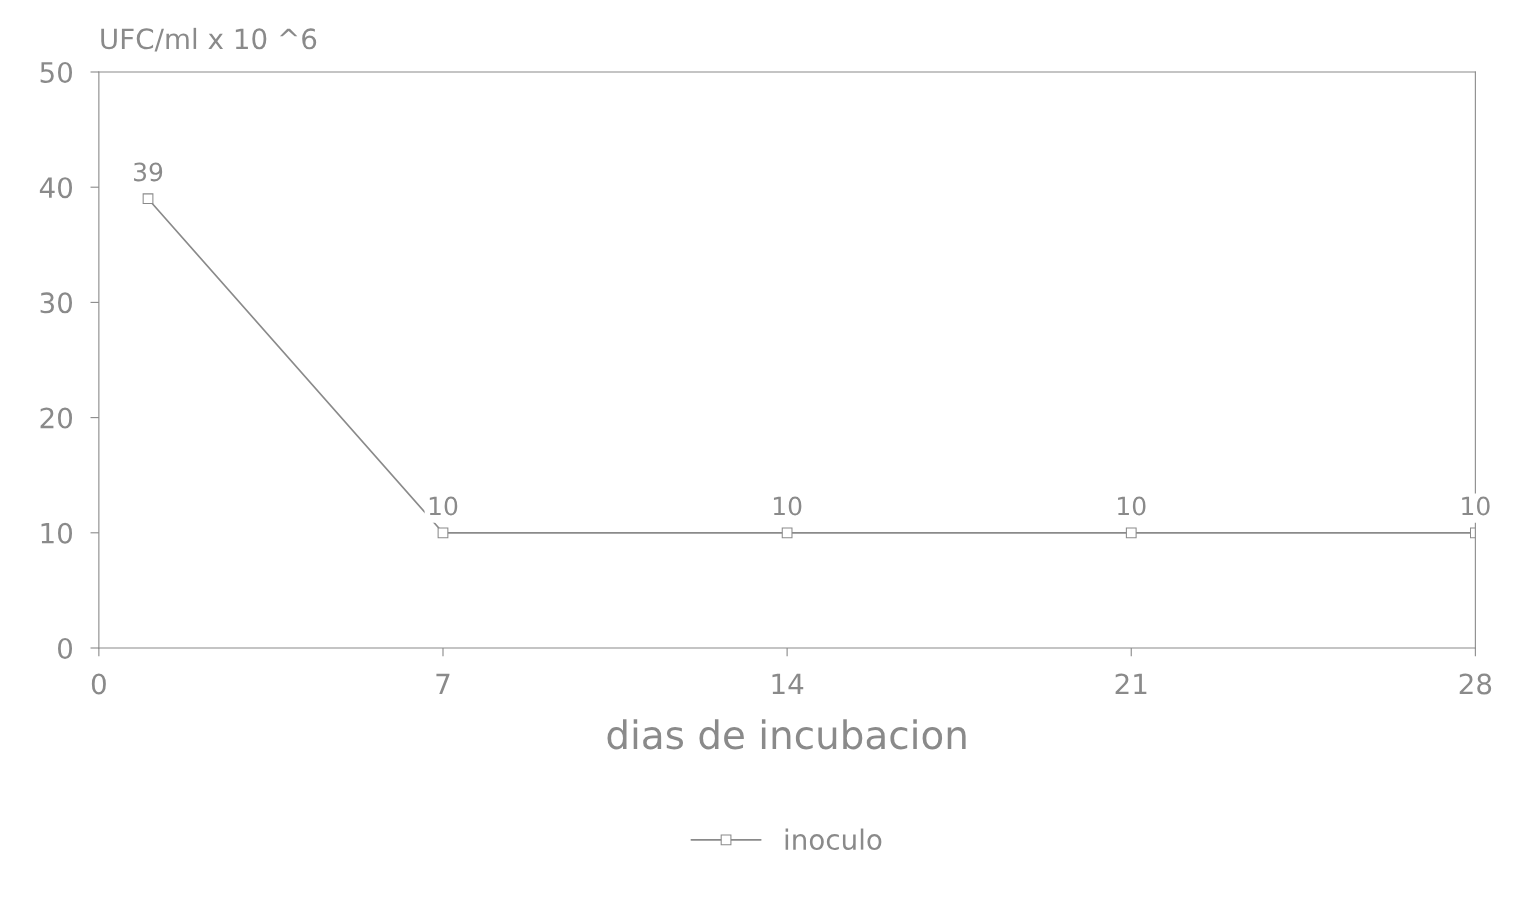  I want to click on x-axis-title: dias de incubacion, so click(786, 734).